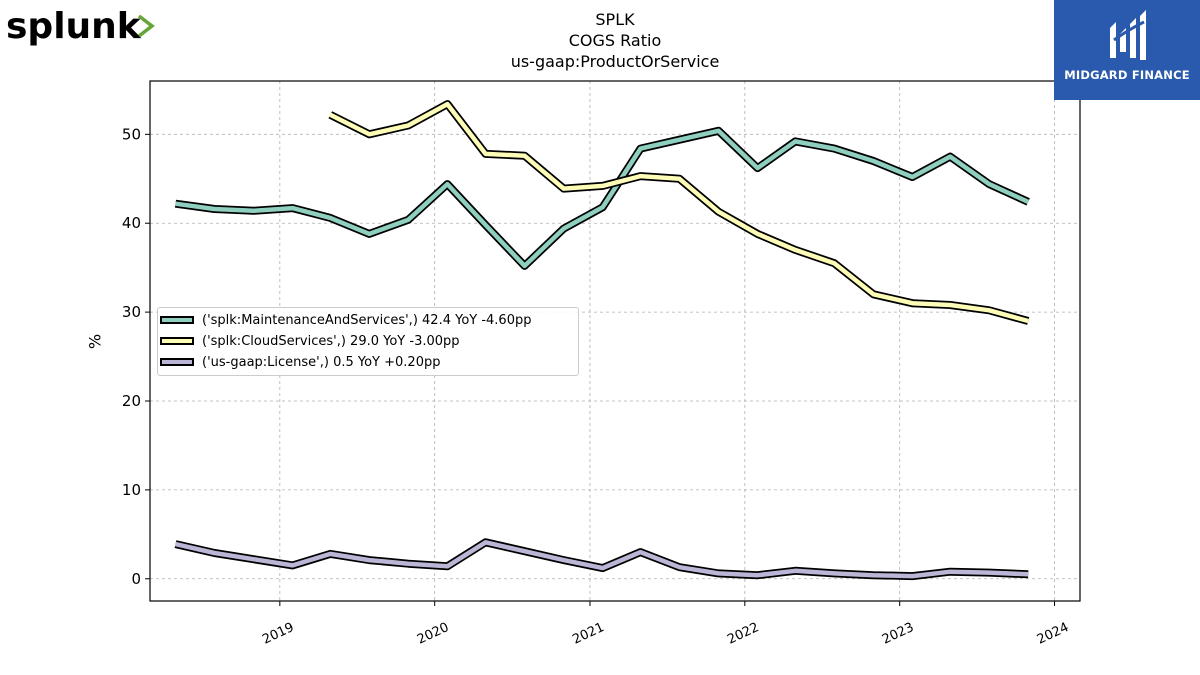 The image size is (1200, 675). I want to click on legend-entry-cloud: ('splk:CloudServices',) 29.0 YoY -3.00pp, so click(309, 341).